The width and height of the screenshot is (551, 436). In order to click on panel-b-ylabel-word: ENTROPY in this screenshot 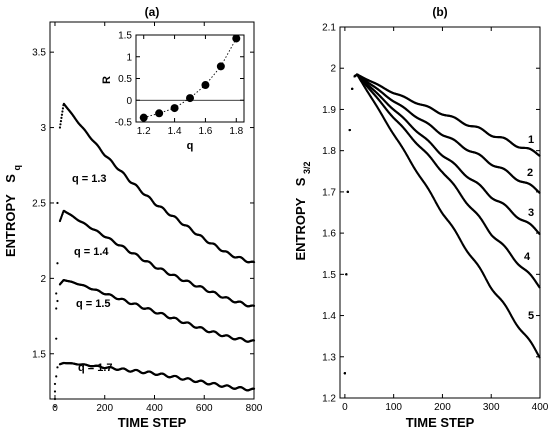, I will do `click(300, 228)`.